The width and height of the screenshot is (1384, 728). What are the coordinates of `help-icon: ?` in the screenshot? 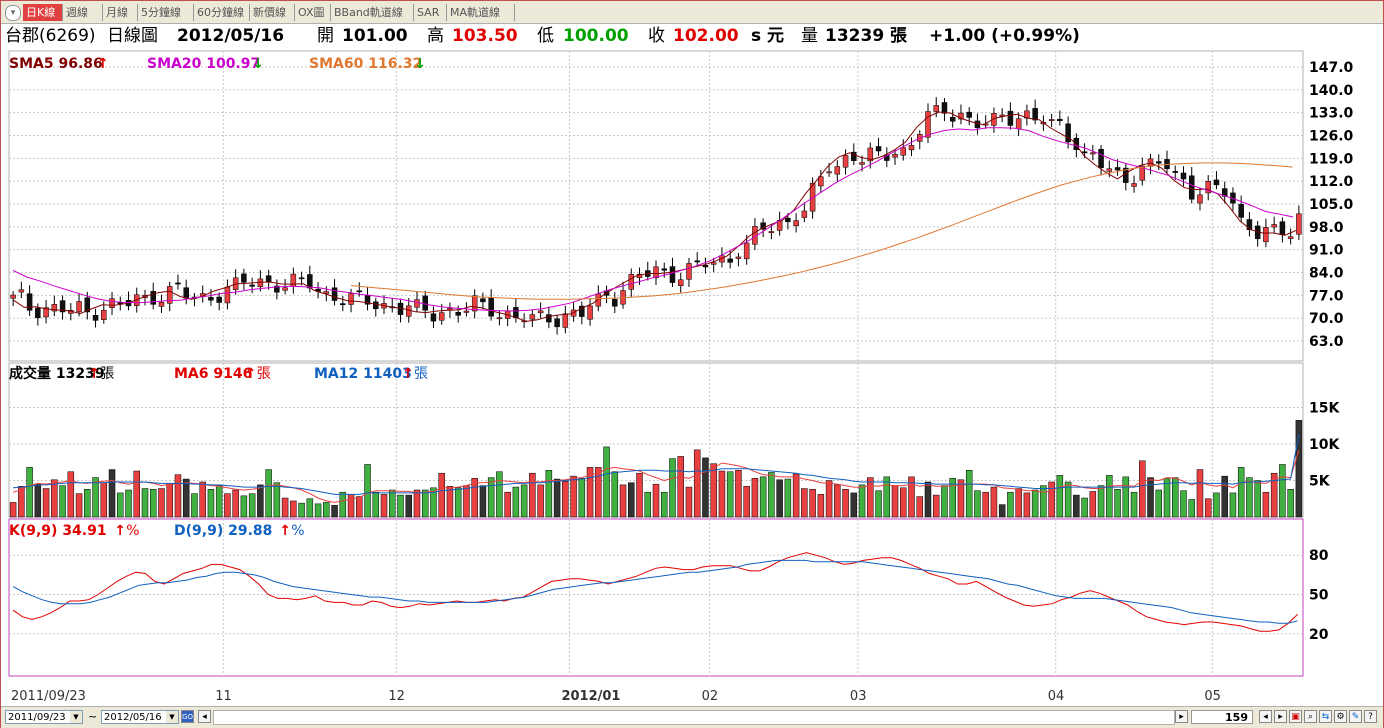 It's located at (1370, 716).